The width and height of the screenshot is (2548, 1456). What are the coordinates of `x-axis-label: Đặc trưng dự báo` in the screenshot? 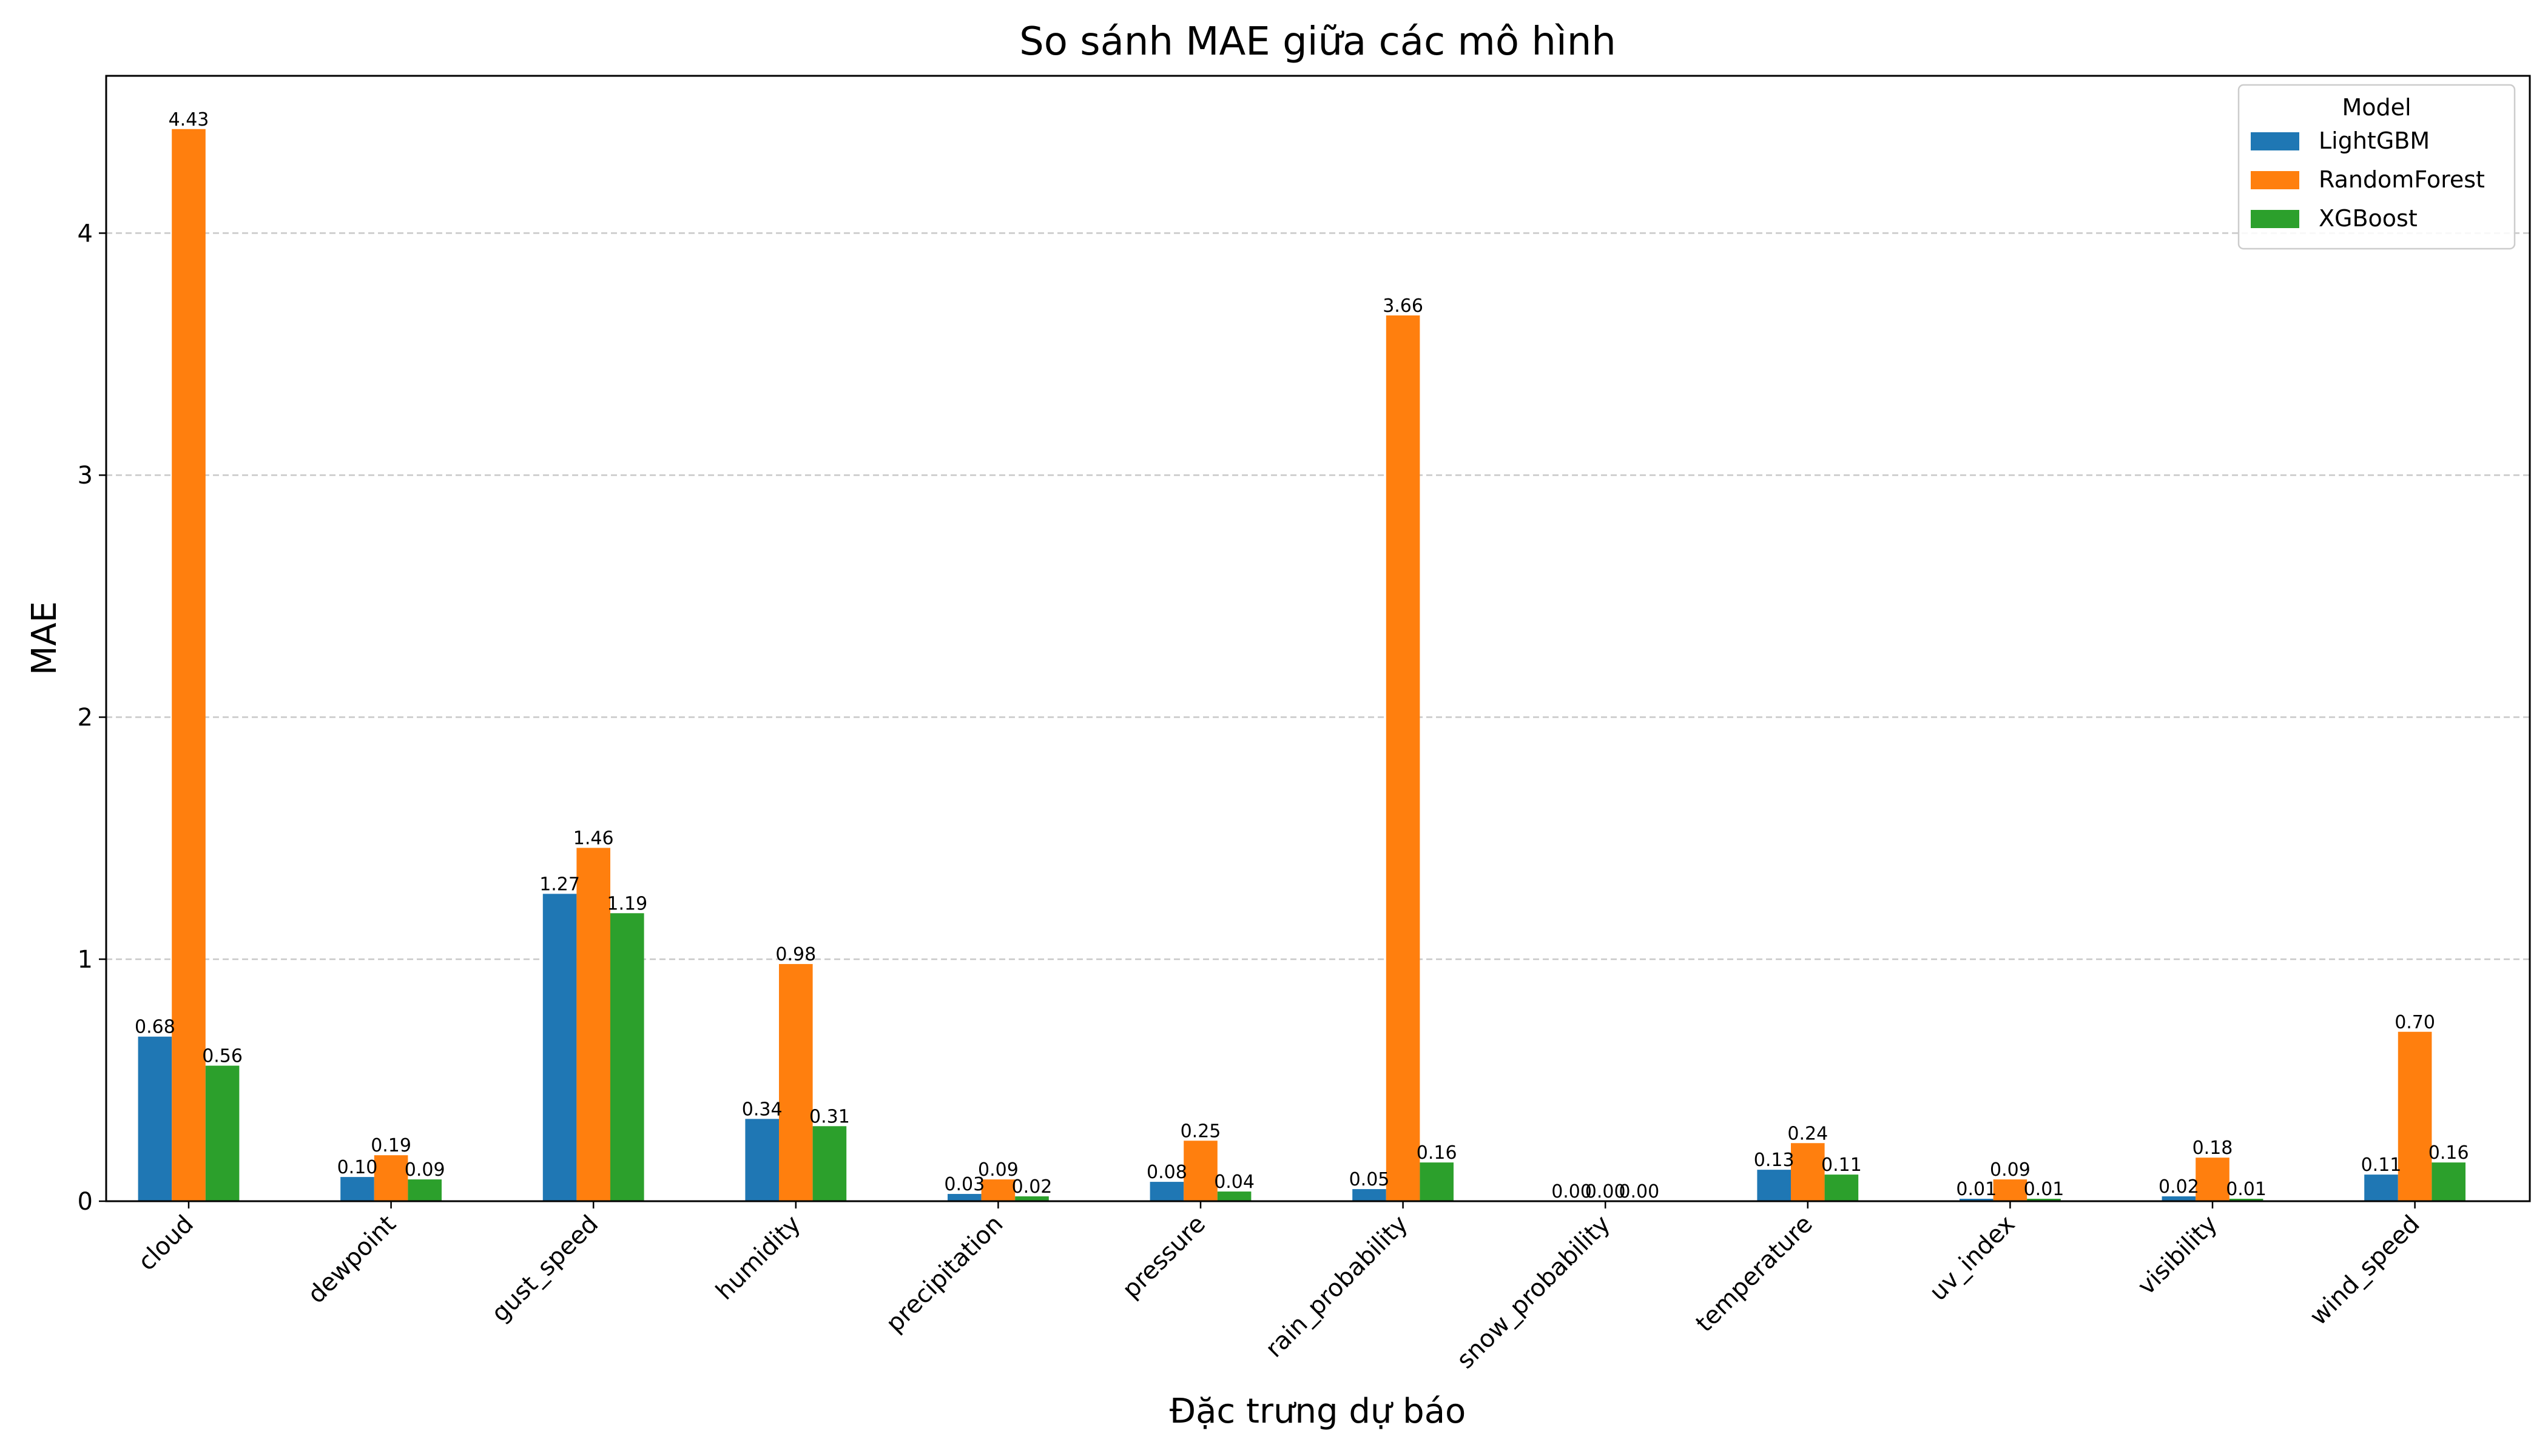 It's located at (1318, 1411).